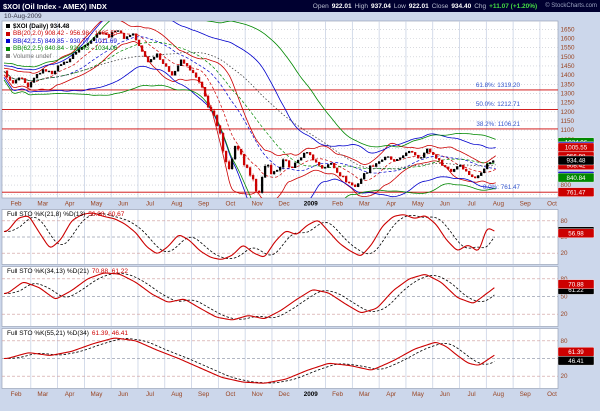 Image resolution: width=600 pixels, height=411 pixels. What do you see at coordinates (576, 284) in the screenshot?
I see `price-box-value: 70.88` at bounding box center [576, 284].